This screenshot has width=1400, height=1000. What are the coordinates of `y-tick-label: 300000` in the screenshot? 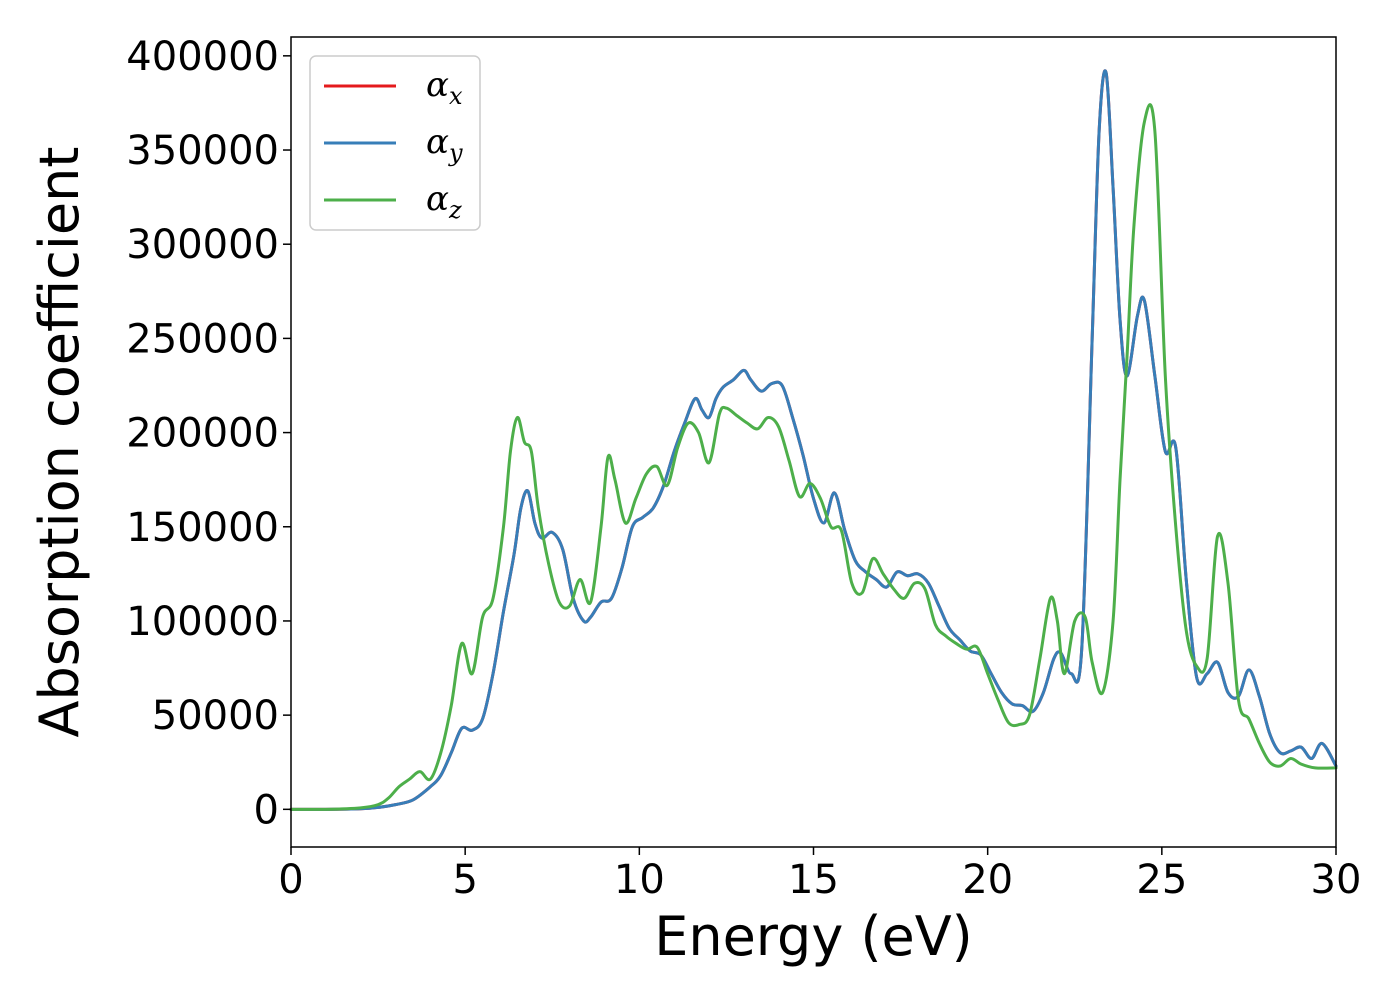 It's located at (202, 245).